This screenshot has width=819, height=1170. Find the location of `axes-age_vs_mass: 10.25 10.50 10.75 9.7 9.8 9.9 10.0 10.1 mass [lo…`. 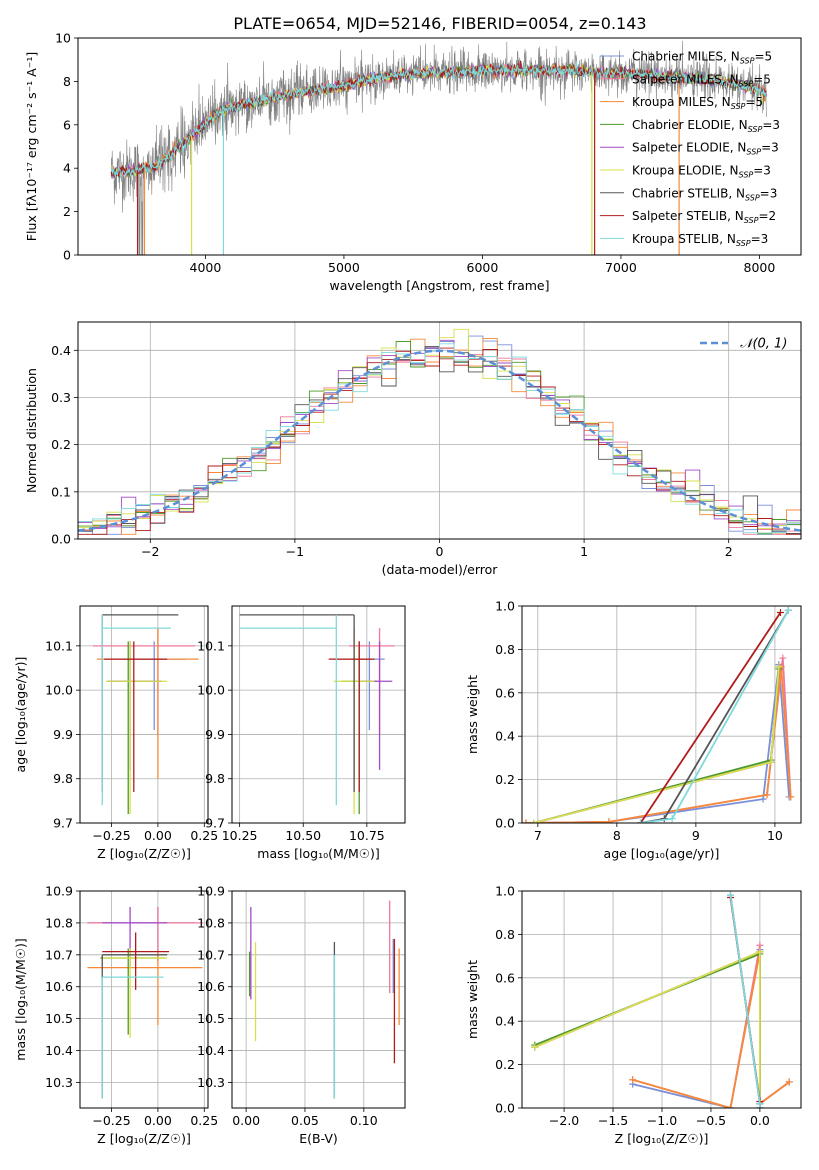

axes-age_vs_mass: 10.25 10.50 10.75 9.7 9.8 9.9 10.0 10.1 mass [lo… is located at coordinates (301, 733).